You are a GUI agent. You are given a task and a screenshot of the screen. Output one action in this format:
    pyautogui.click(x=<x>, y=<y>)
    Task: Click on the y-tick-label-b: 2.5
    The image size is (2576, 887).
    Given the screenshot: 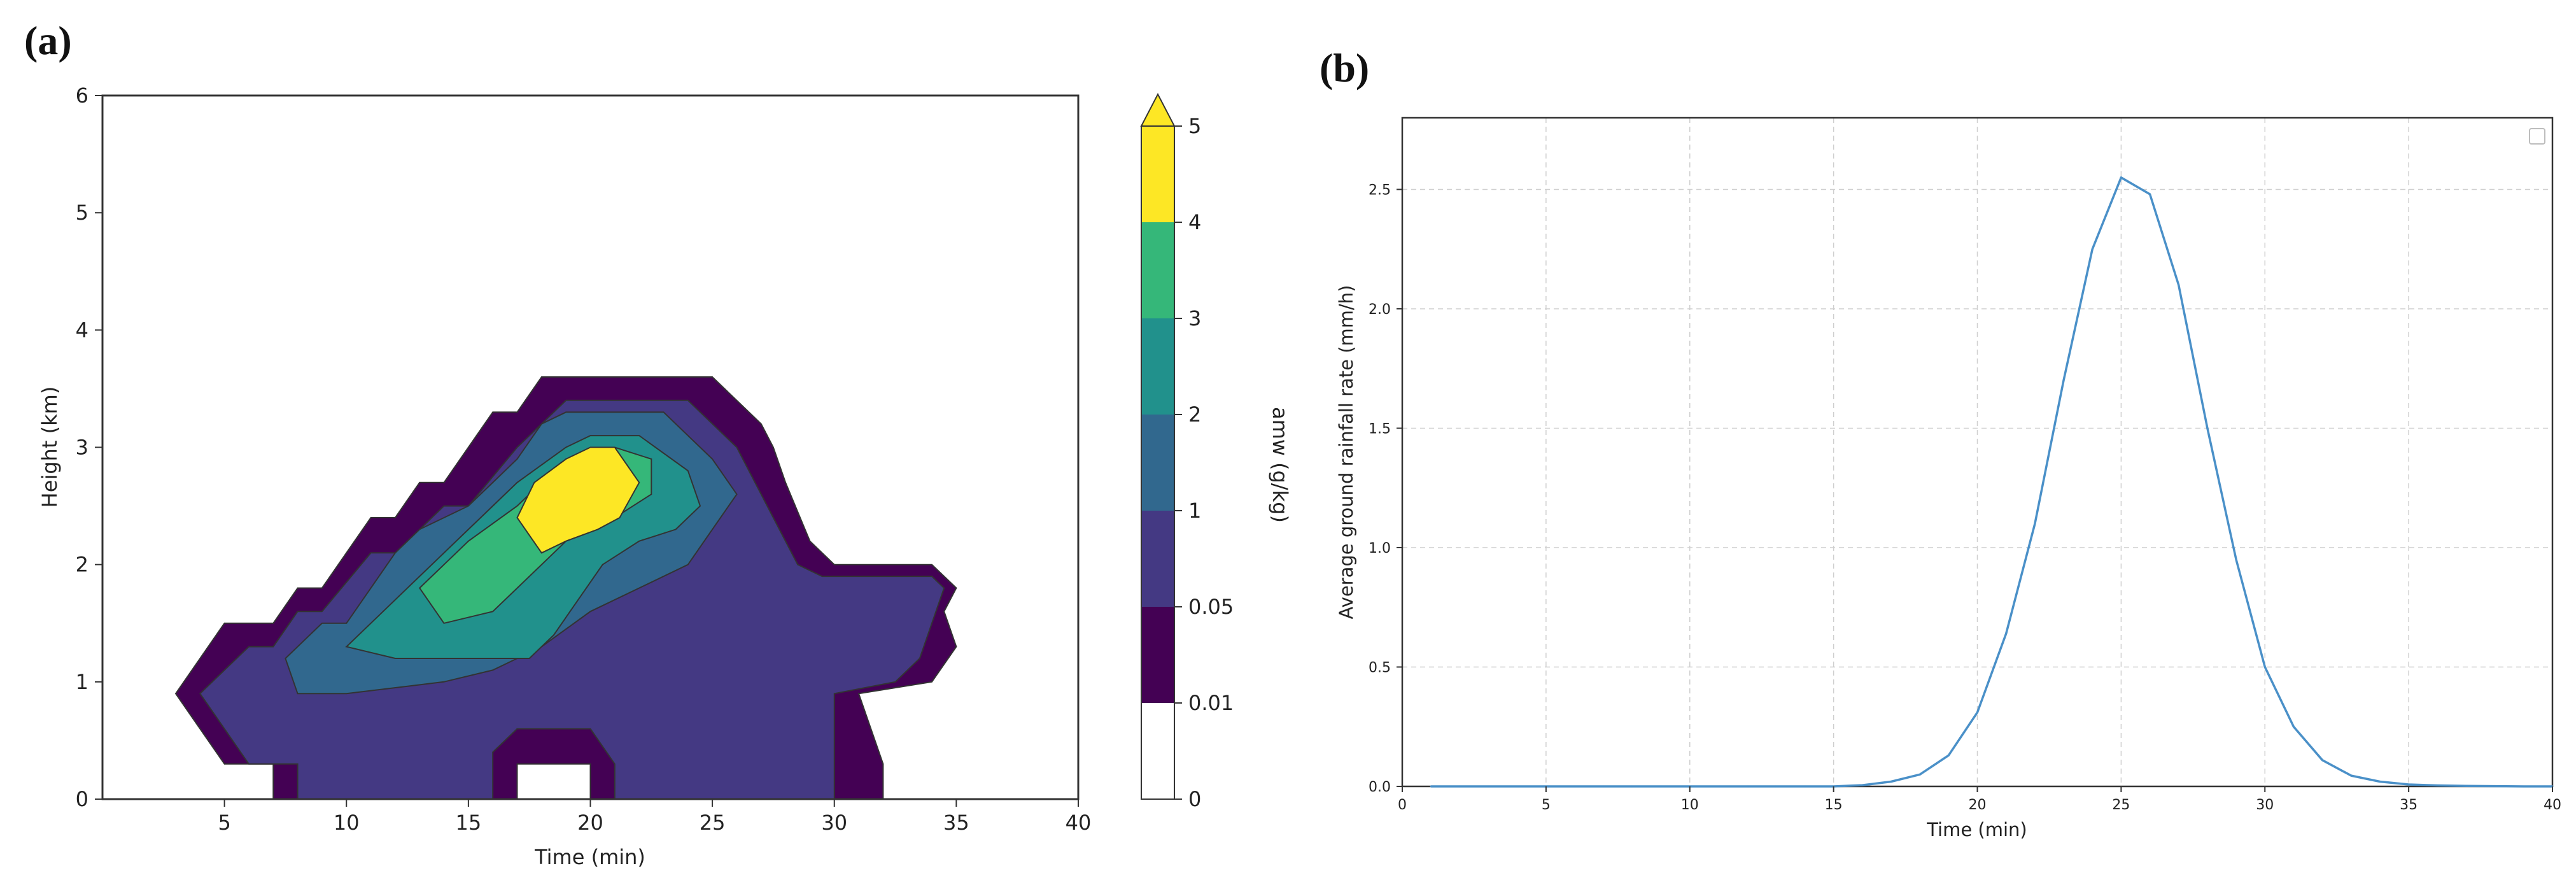 What is the action you would take?
    pyautogui.click(x=1380, y=191)
    